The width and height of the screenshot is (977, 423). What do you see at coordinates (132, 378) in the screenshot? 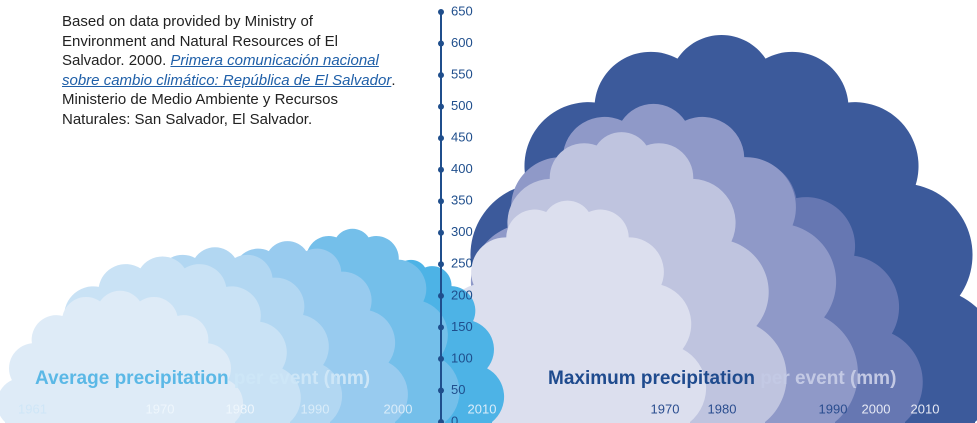
I see `title: Average precipitation` at bounding box center [132, 378].